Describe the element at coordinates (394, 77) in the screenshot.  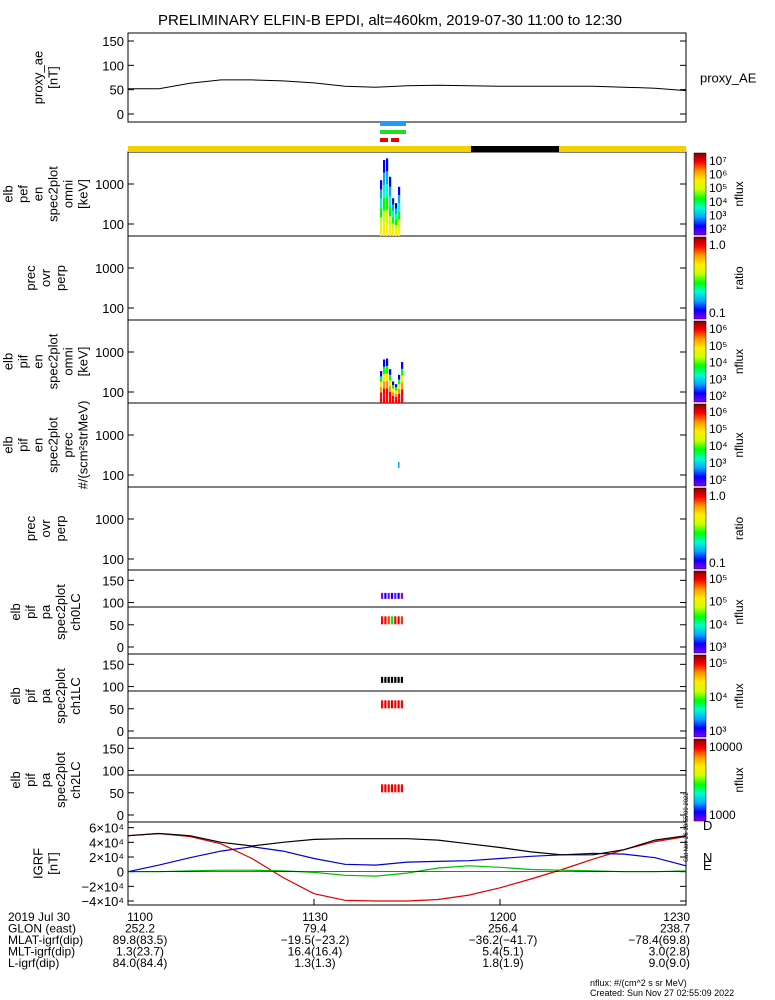
I see `panel-proxy: proxy_ae[nT] 150 100 50 0 proxy_AE` at that location.